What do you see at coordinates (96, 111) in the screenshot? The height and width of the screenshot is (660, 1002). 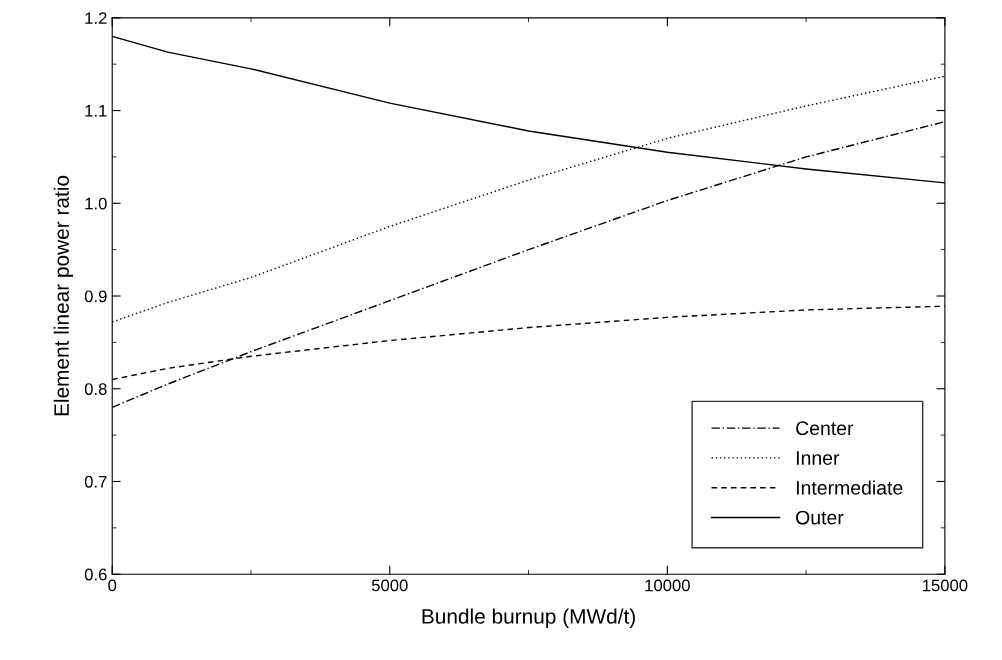 I see `y-tick-label: 1.1` at bounding box center [96, 111].